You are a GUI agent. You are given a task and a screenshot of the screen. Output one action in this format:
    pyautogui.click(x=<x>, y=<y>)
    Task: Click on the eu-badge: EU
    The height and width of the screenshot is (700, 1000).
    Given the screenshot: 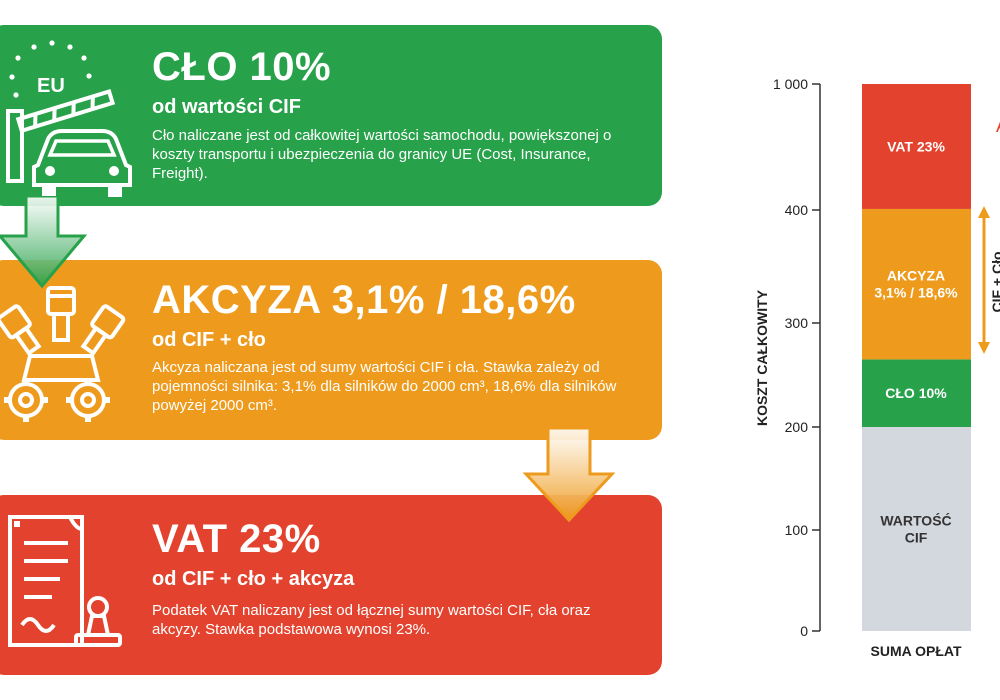 What is the action you would take?
    pyautogui.click(x=51, y=86)
    